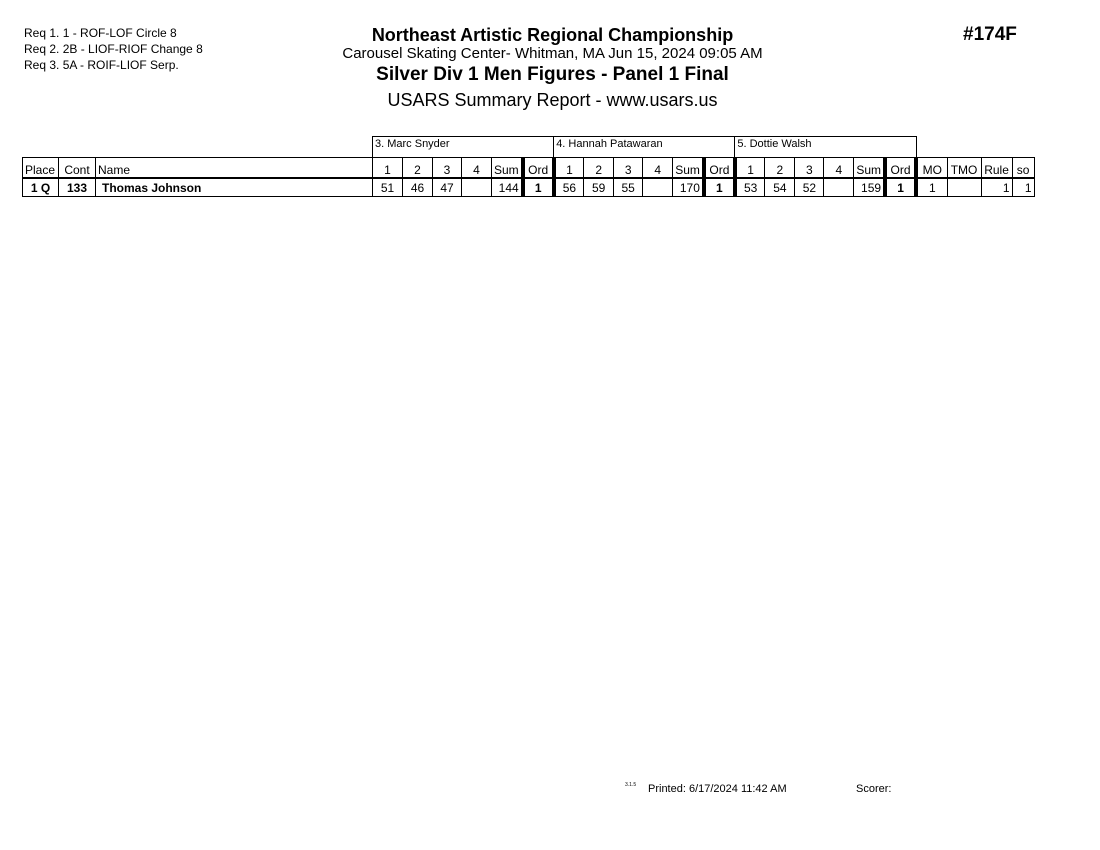  Describe the element at coordinates (40, 187) in the screenshot. I see `place-cell: 1 Q` at that location.